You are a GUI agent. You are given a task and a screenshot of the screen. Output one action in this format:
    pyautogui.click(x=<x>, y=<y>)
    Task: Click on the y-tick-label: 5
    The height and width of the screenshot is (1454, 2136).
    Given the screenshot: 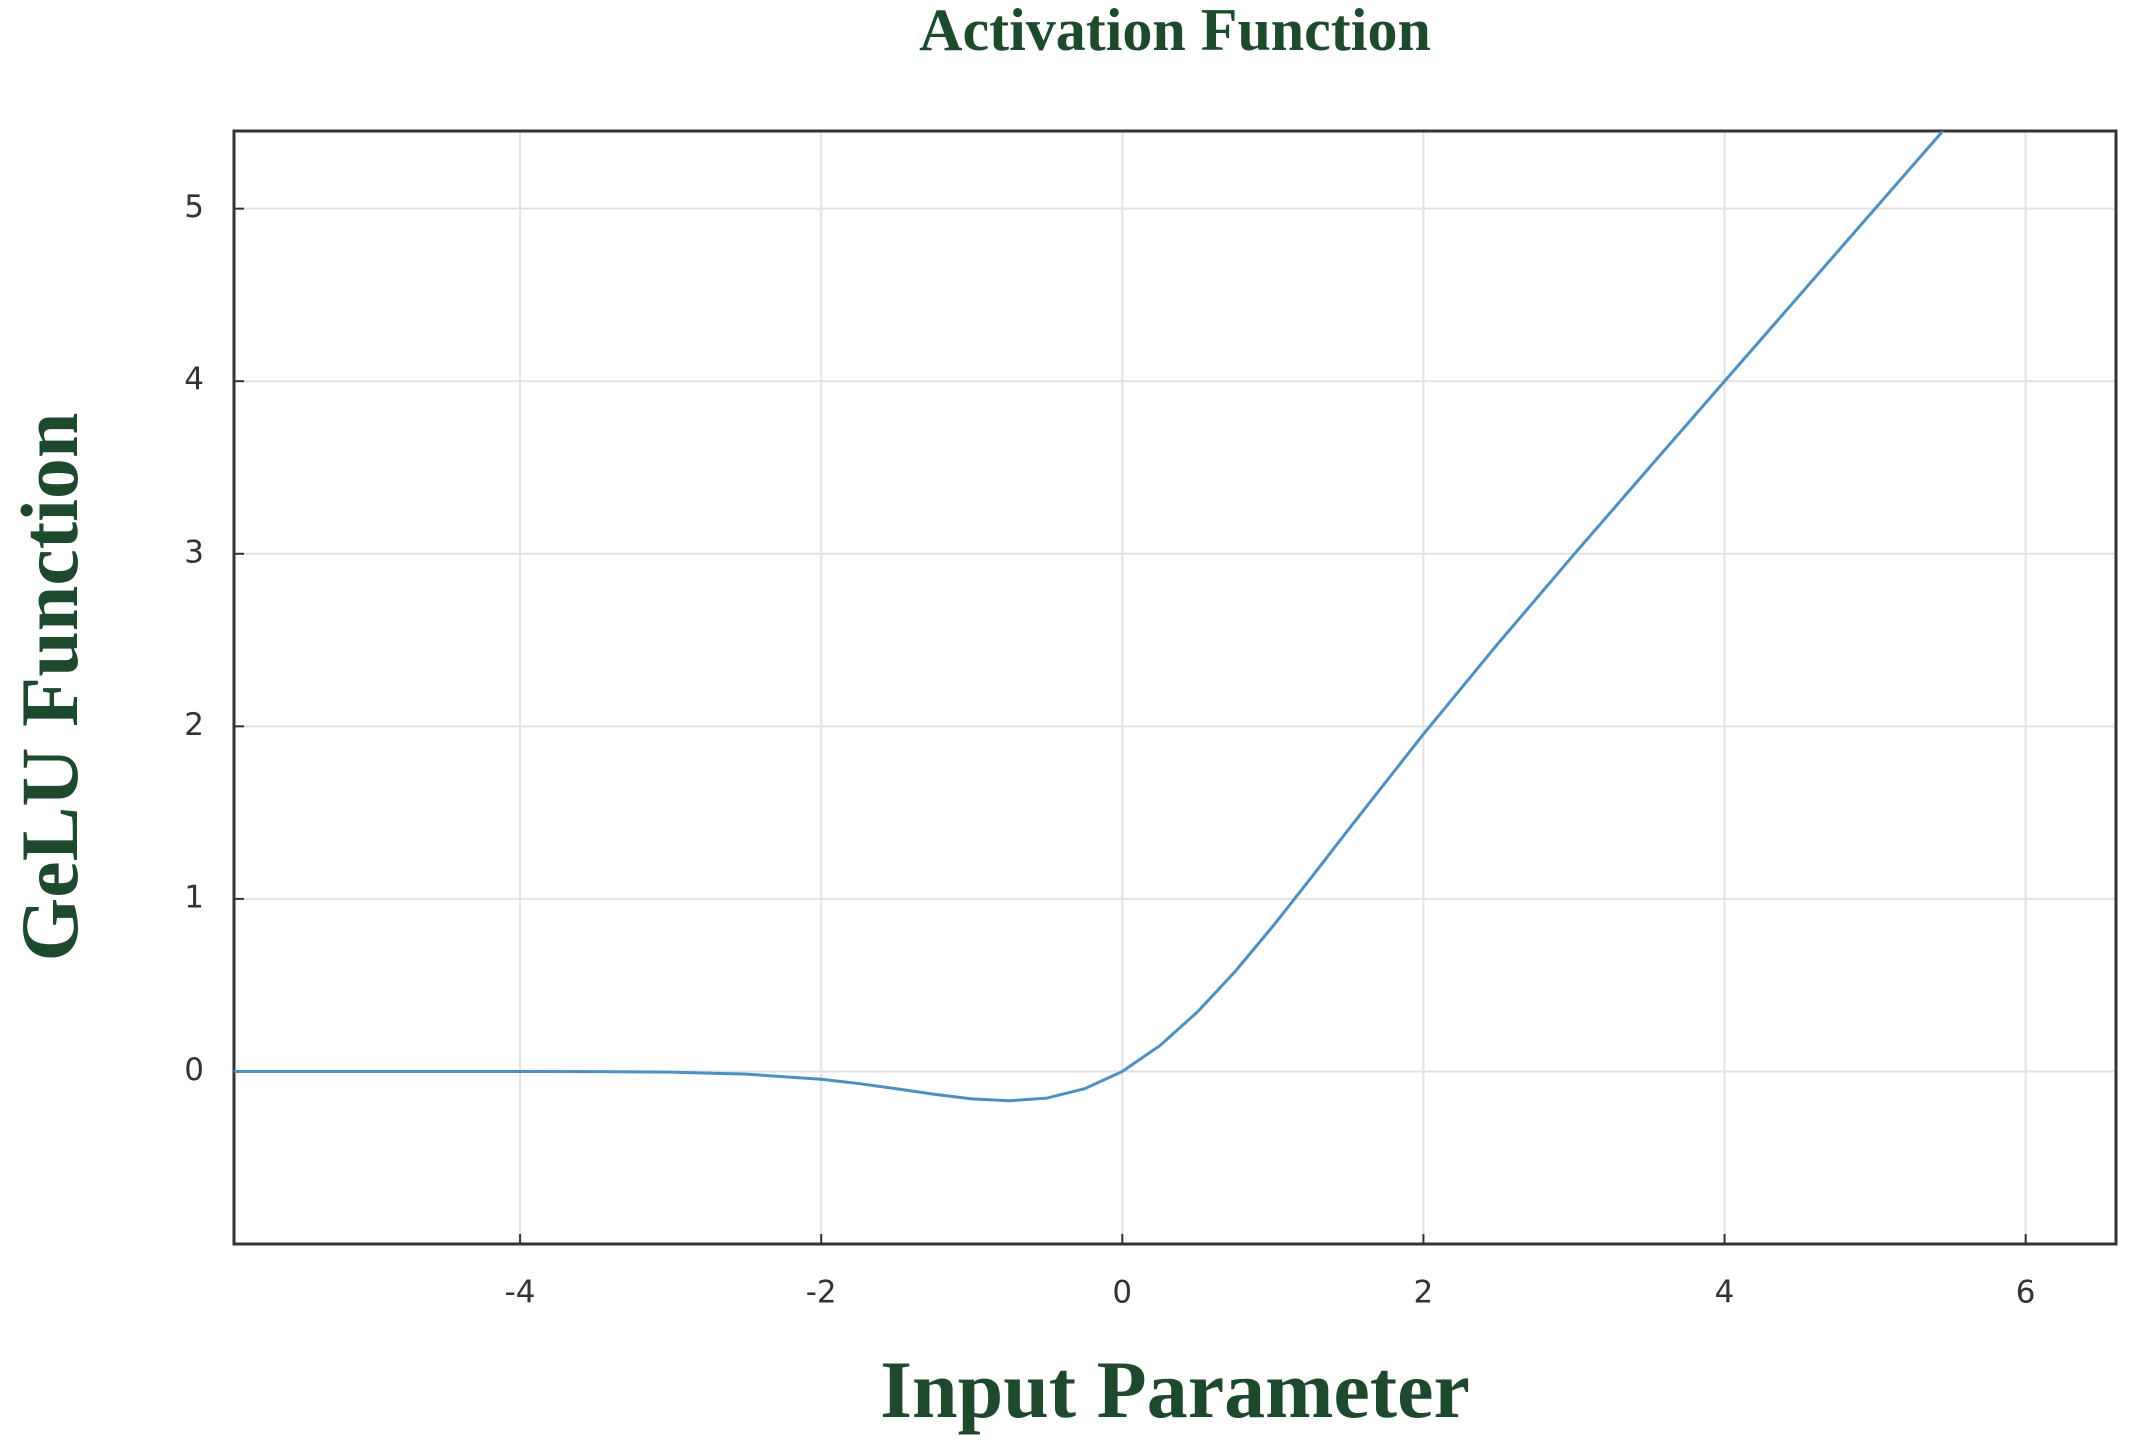 What is the action you would take?
    pyautogui.click(x=194, y=207)
    